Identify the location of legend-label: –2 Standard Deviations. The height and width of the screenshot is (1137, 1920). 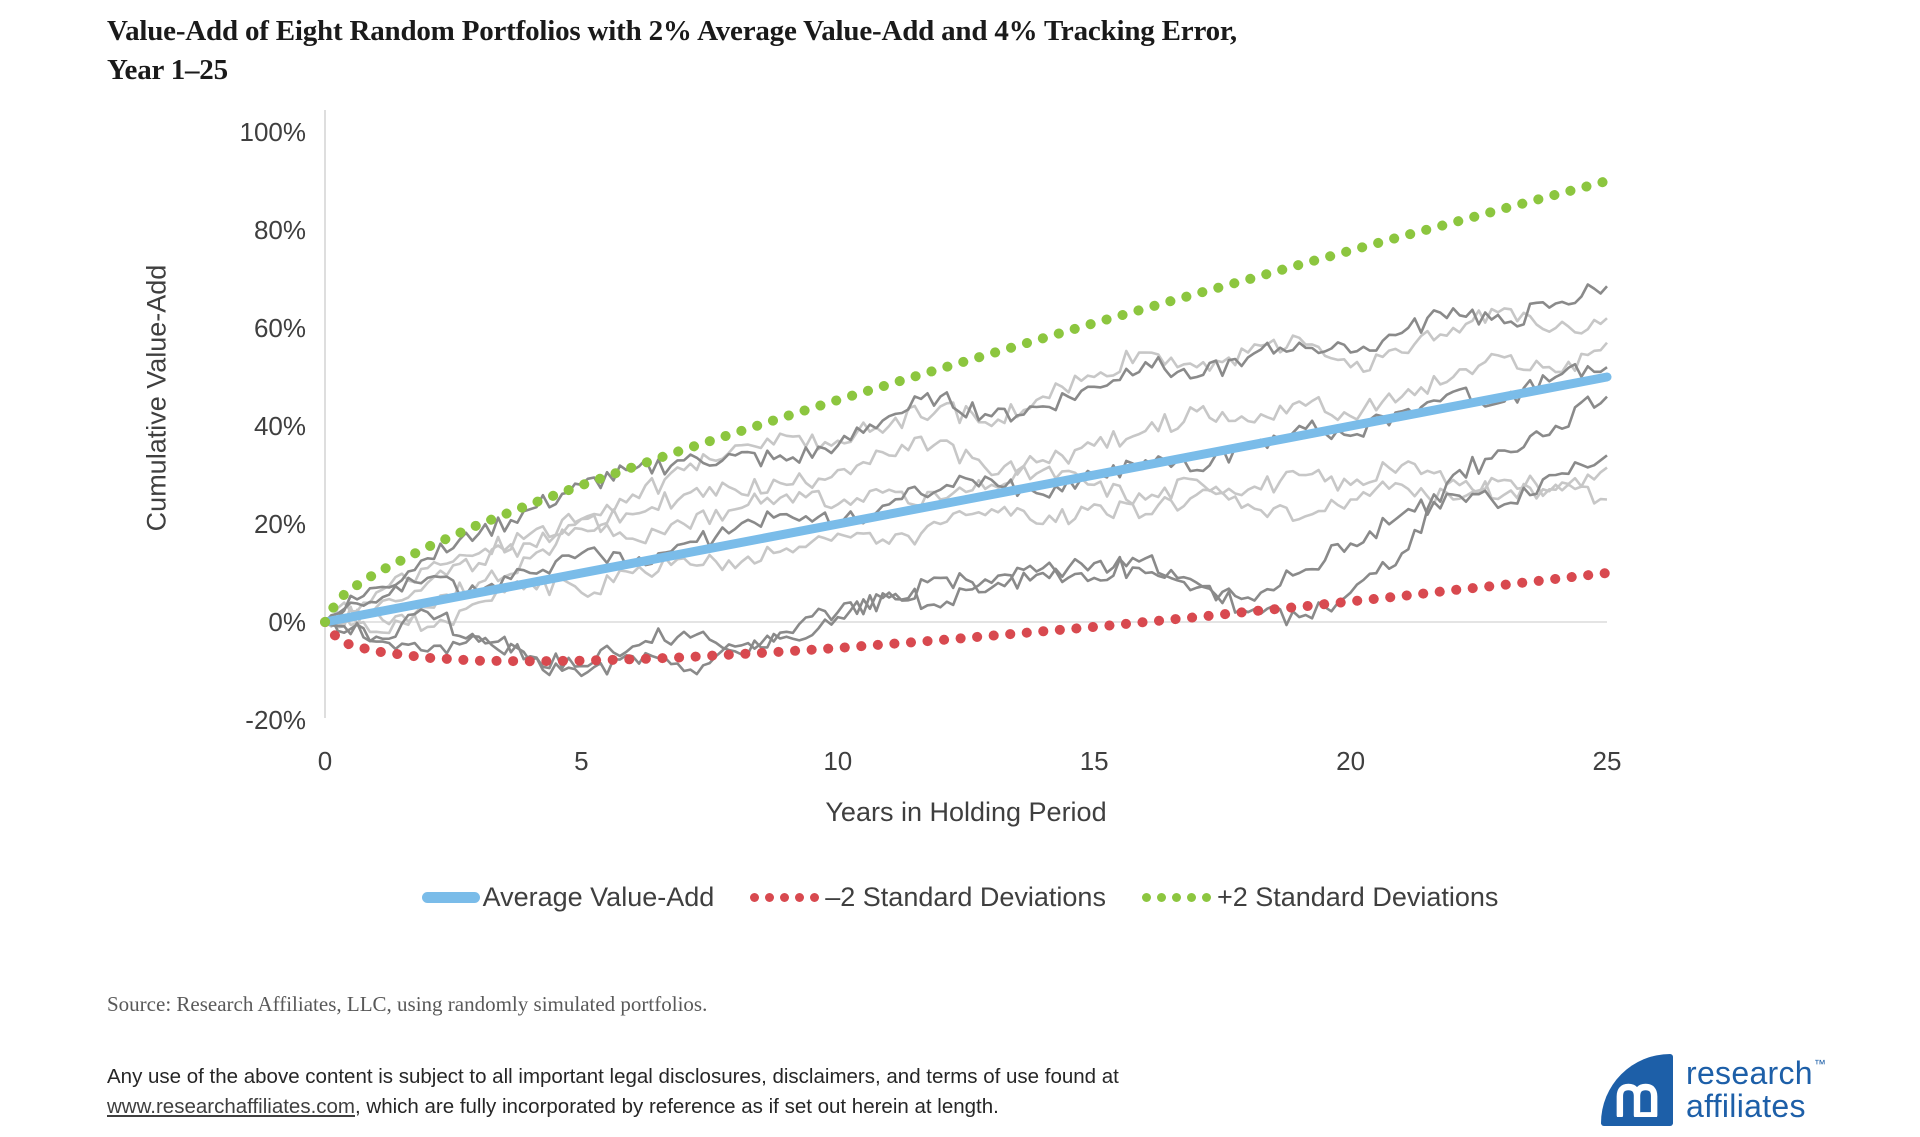
(965, 897).